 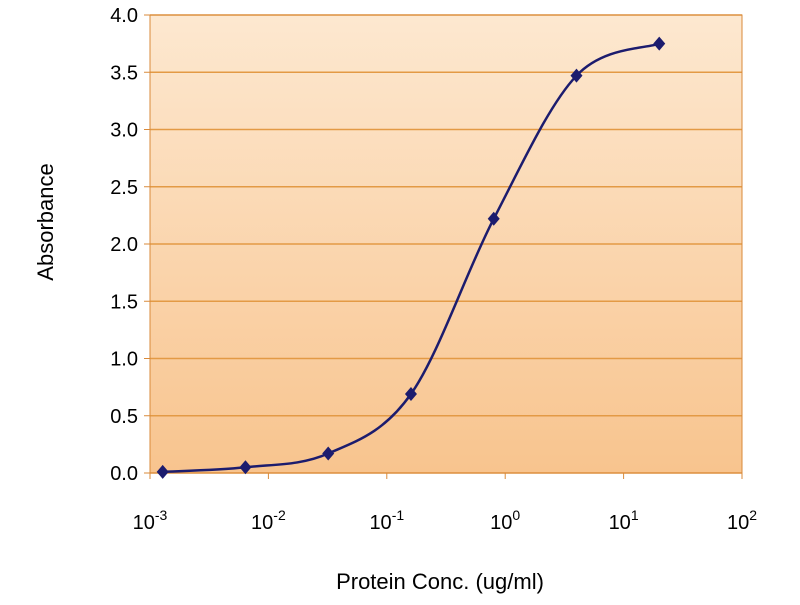 I want to click on y-tick-label: 1.0, so click(x=124, y=360).